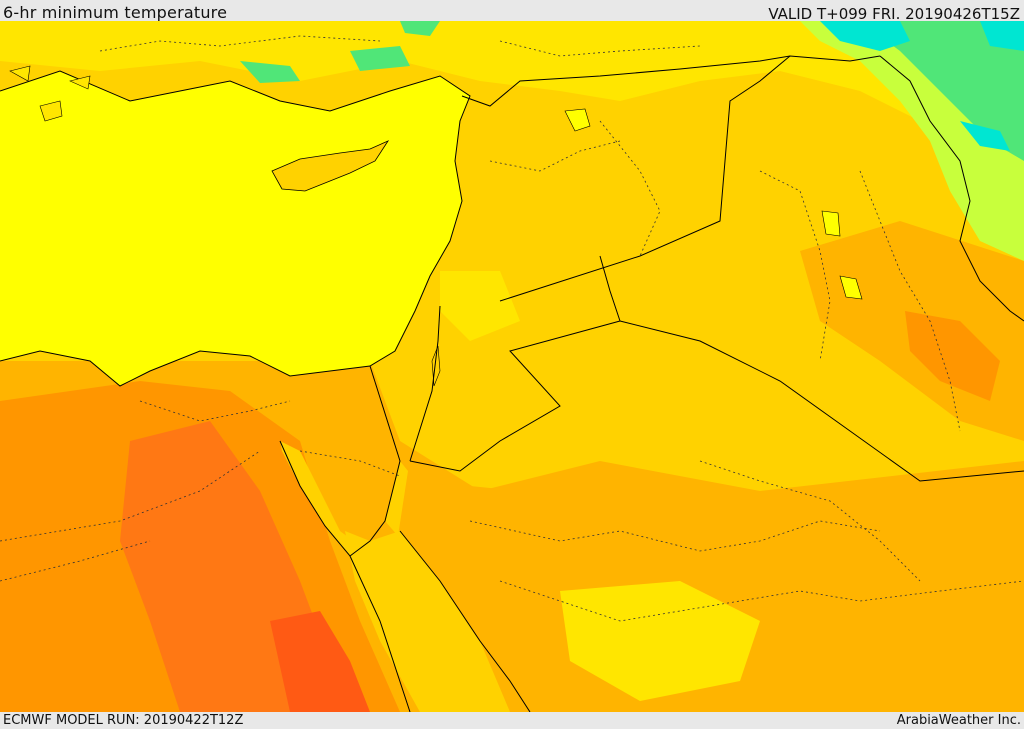 The width and height of the screenshot is (1024, 729). I want to click on model-run-label: ECMWF MODEL RUN: 20190422T12Z, so click(123, 720).